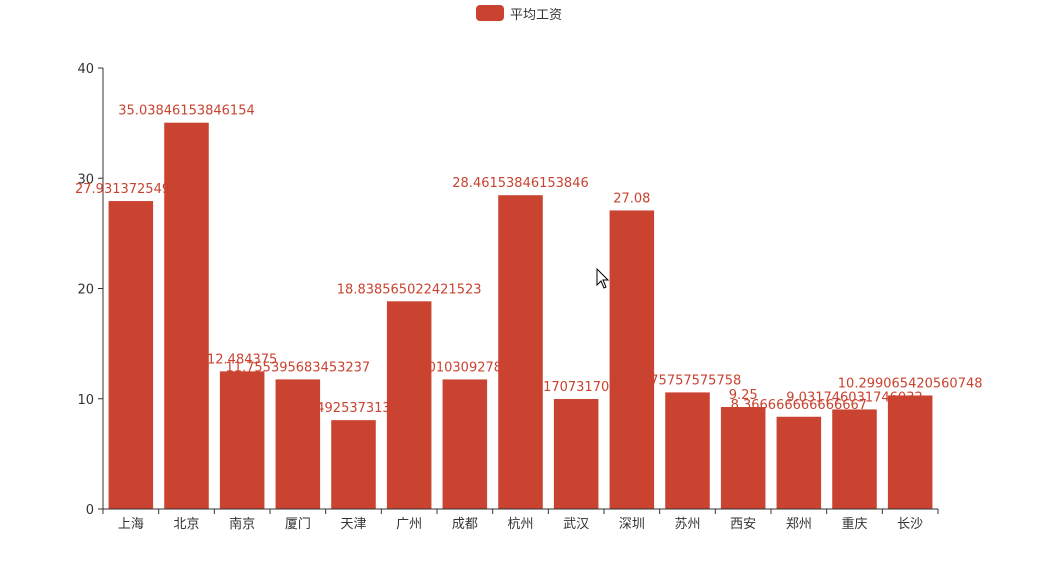  Describe the element at coordinates (465, 367) in the screenshot. I see `data-label: 010309278` at that location.